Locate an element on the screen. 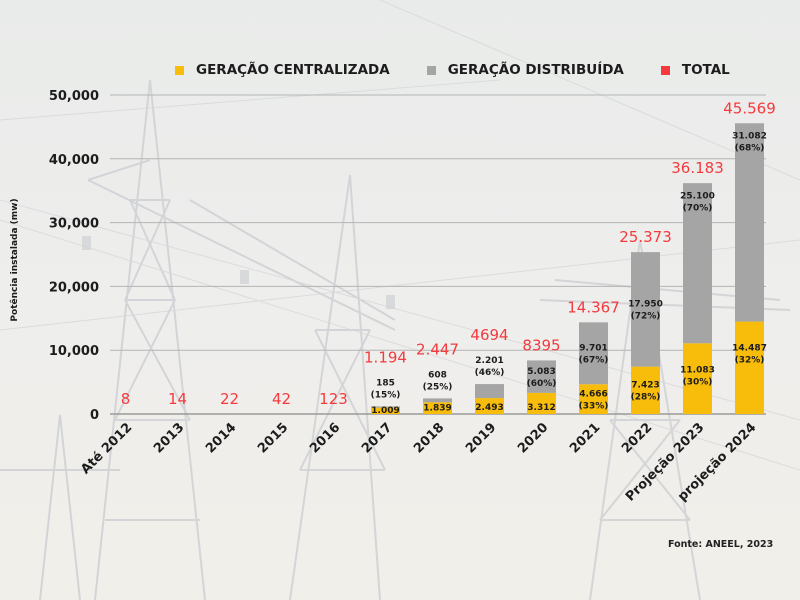 This screenshot has width=800, height=600. label-total: 25.373 is located at coordinates (645, 237).